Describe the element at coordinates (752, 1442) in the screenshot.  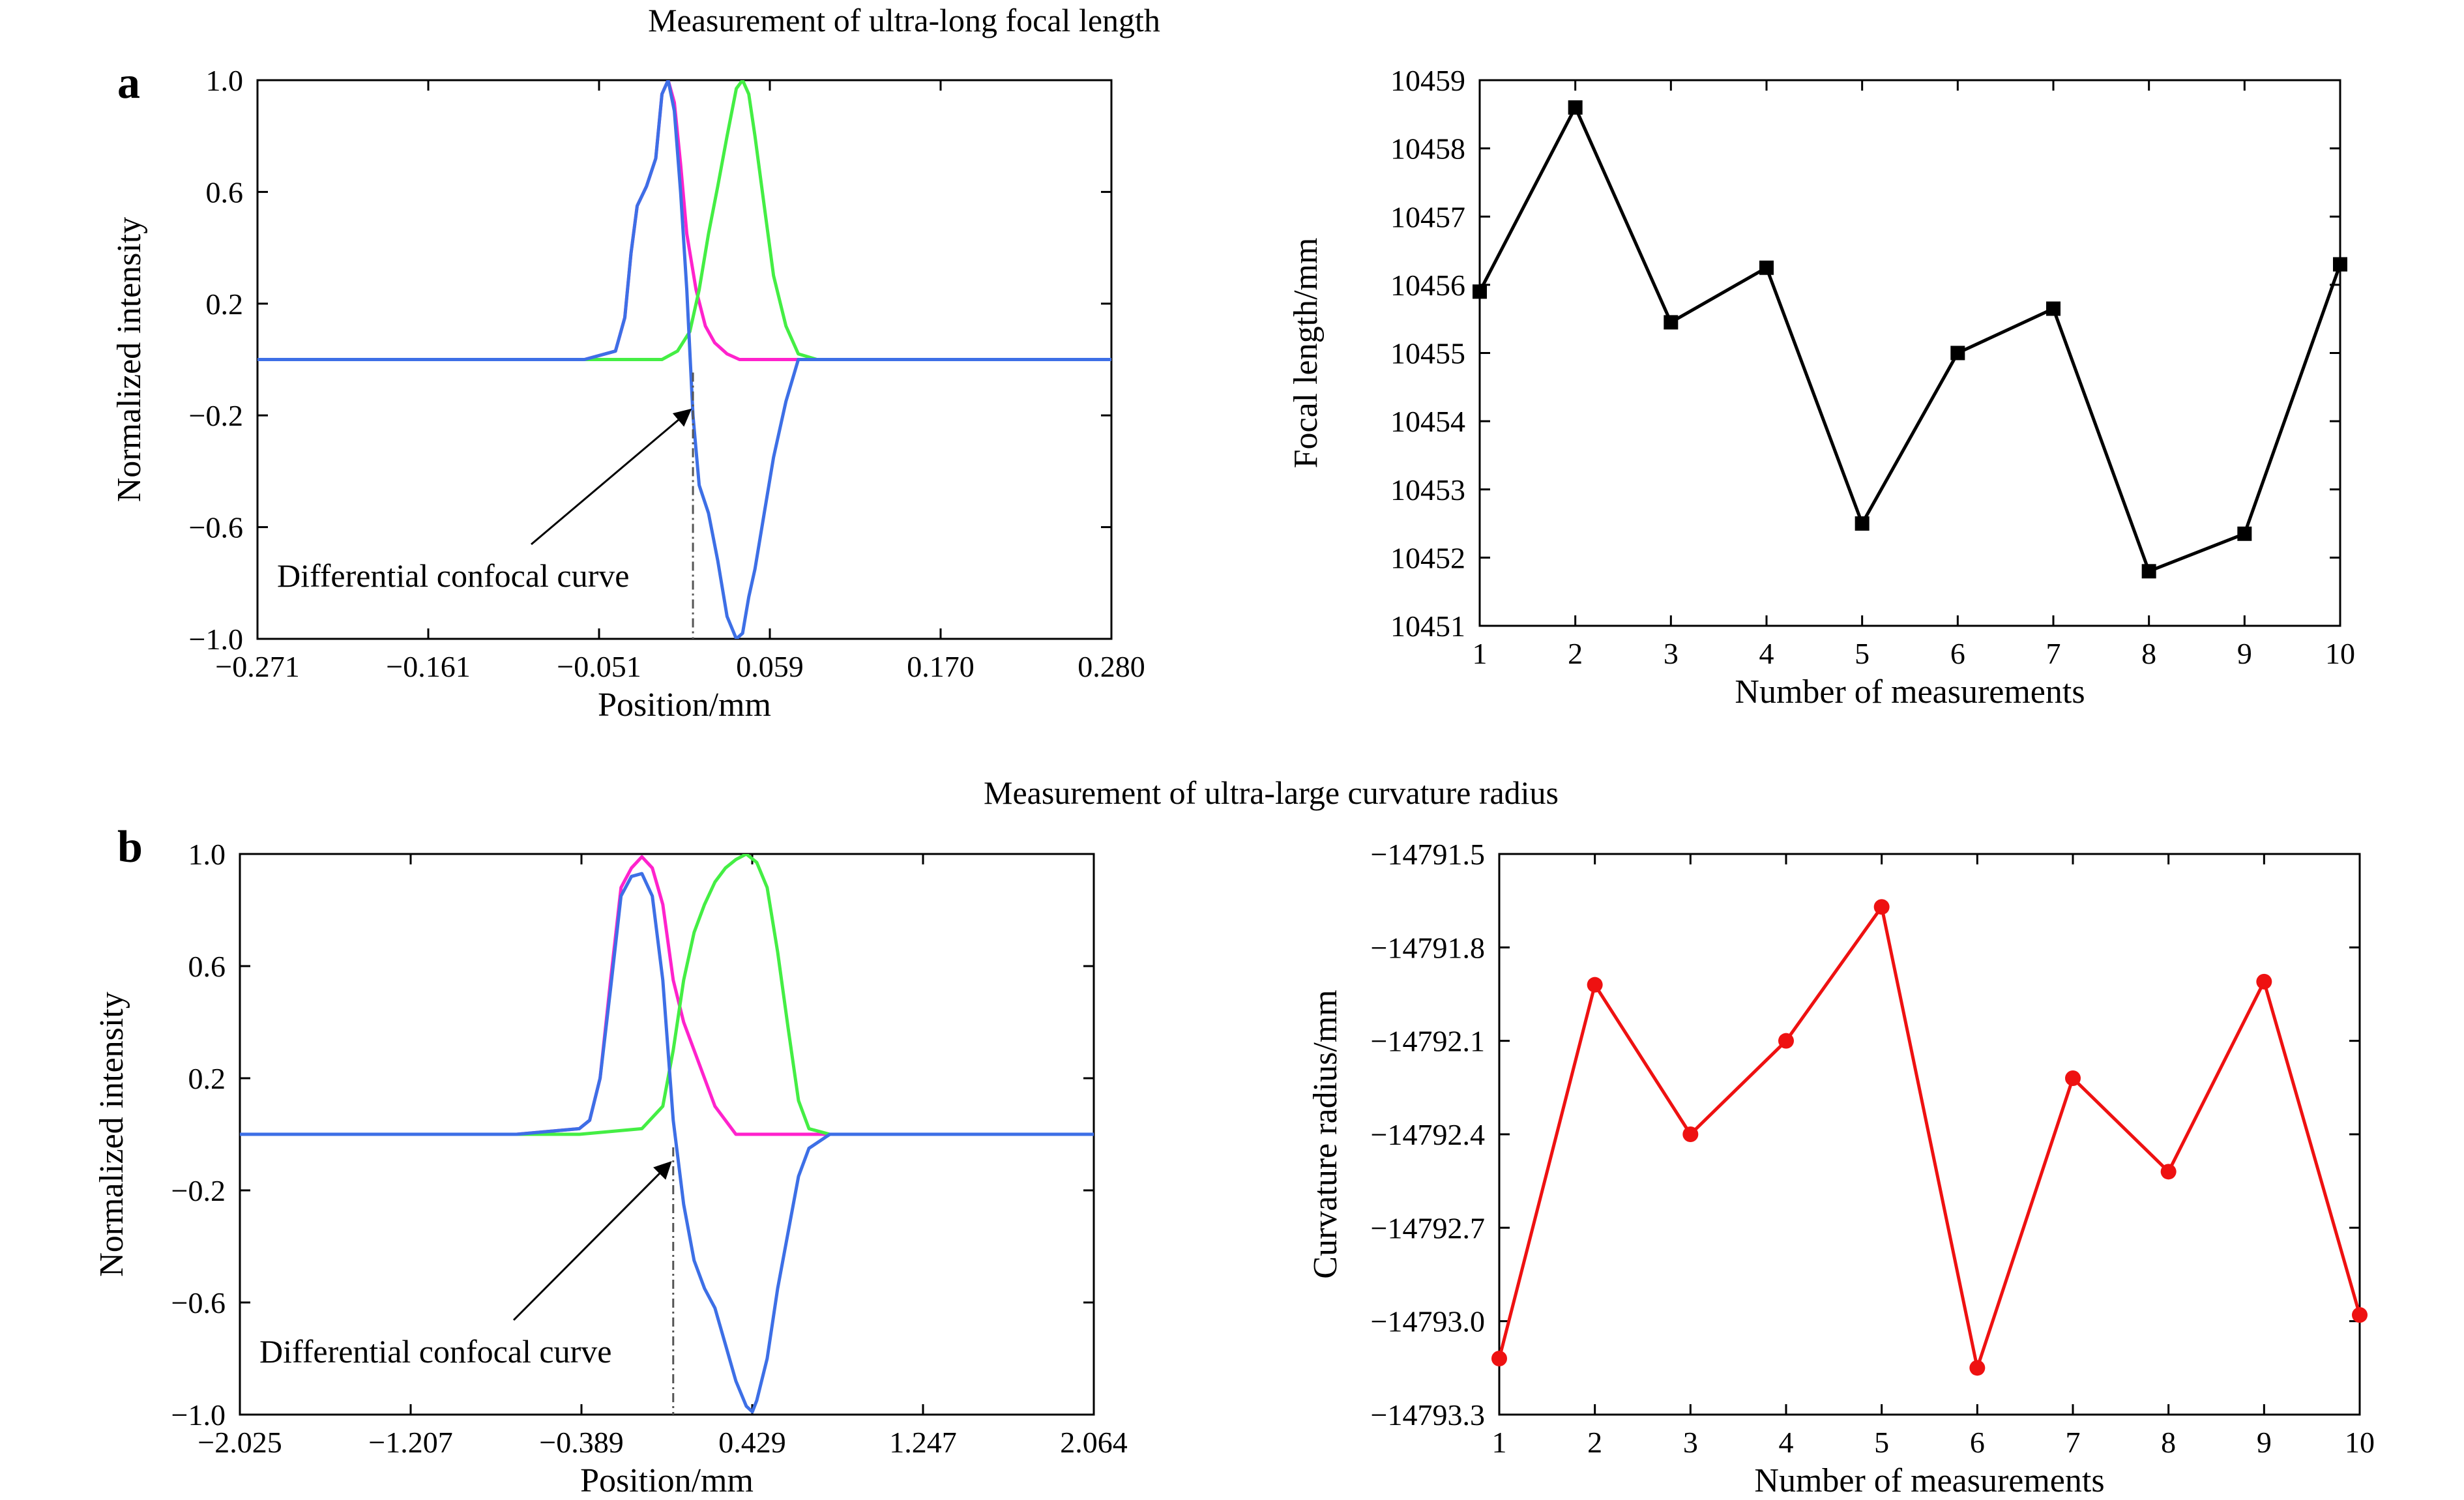
I see `x-tick-label: 0.429` at that location.